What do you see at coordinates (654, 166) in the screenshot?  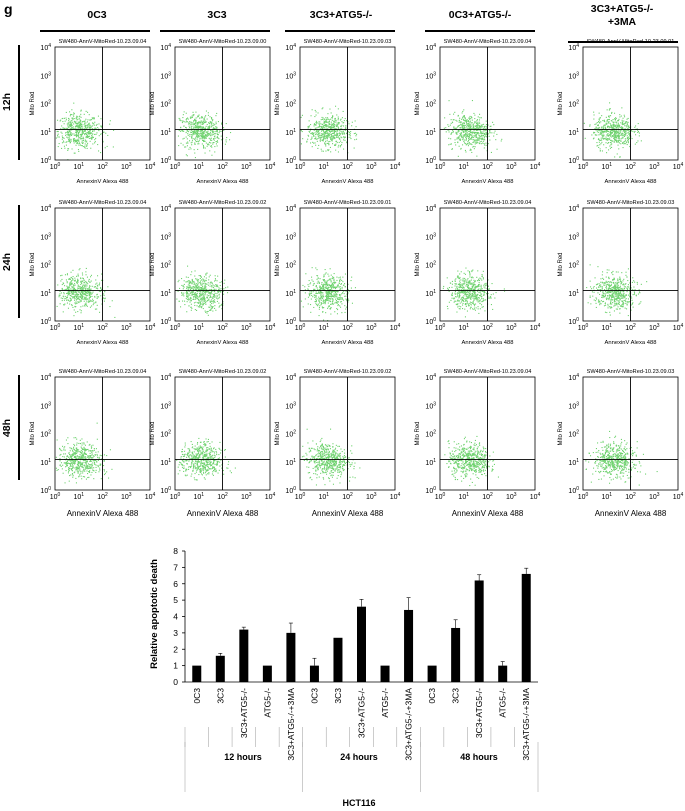 I see `facs-x-tick-label: 10³` at bounding box center [654, 166].